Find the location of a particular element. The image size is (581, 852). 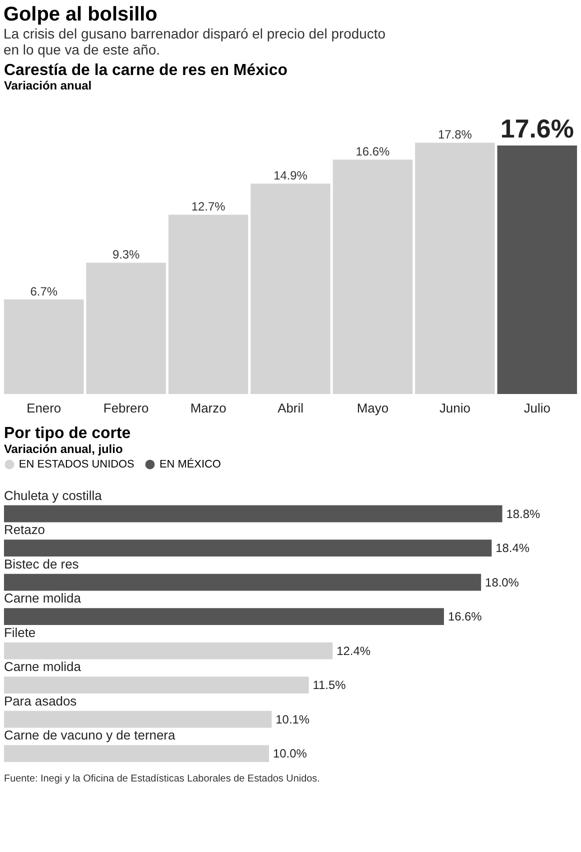

text: Golpe al bolsillo is located at coordinates (80, 14).